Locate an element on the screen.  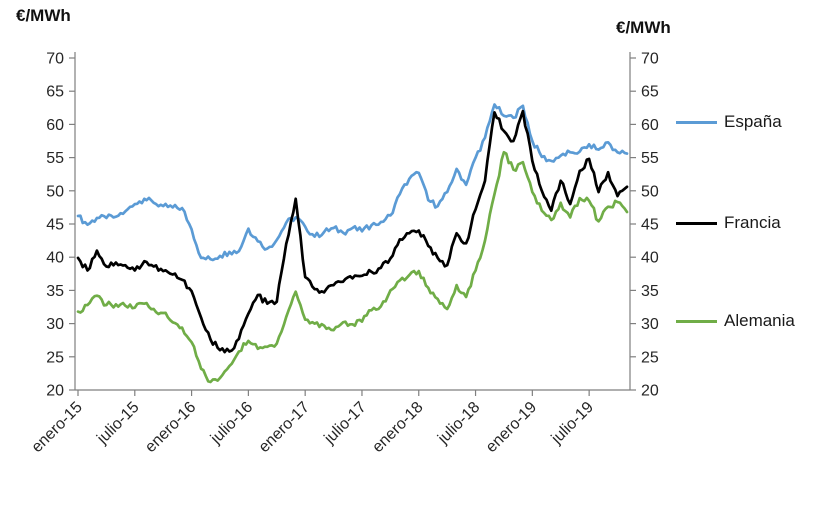
right-y-tick-label: 60 is located at coordinates (650, 125).